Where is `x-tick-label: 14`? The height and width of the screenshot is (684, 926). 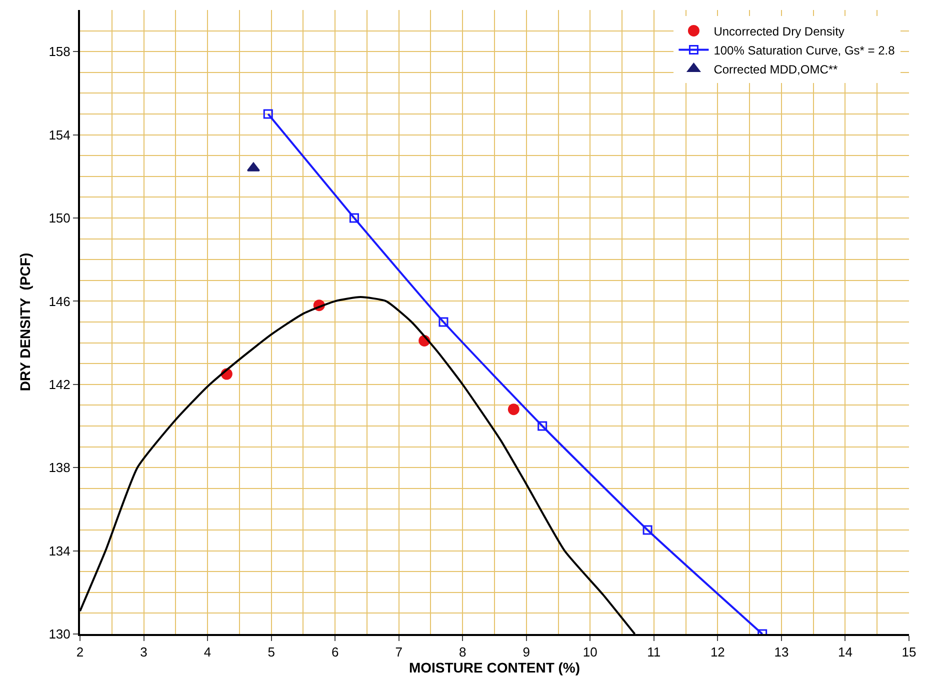 x-tick-label: 14 is located at coordinates (845, 652).